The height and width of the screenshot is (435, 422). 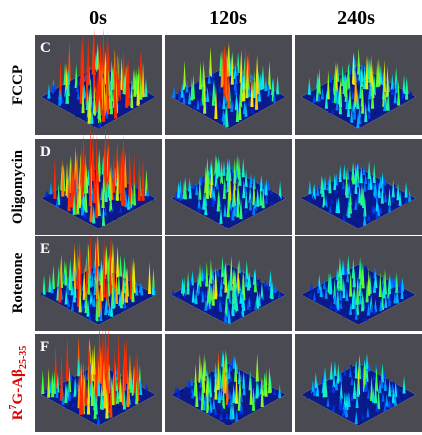 I want to click on column-header: 120s, so click(x=228, y=18).